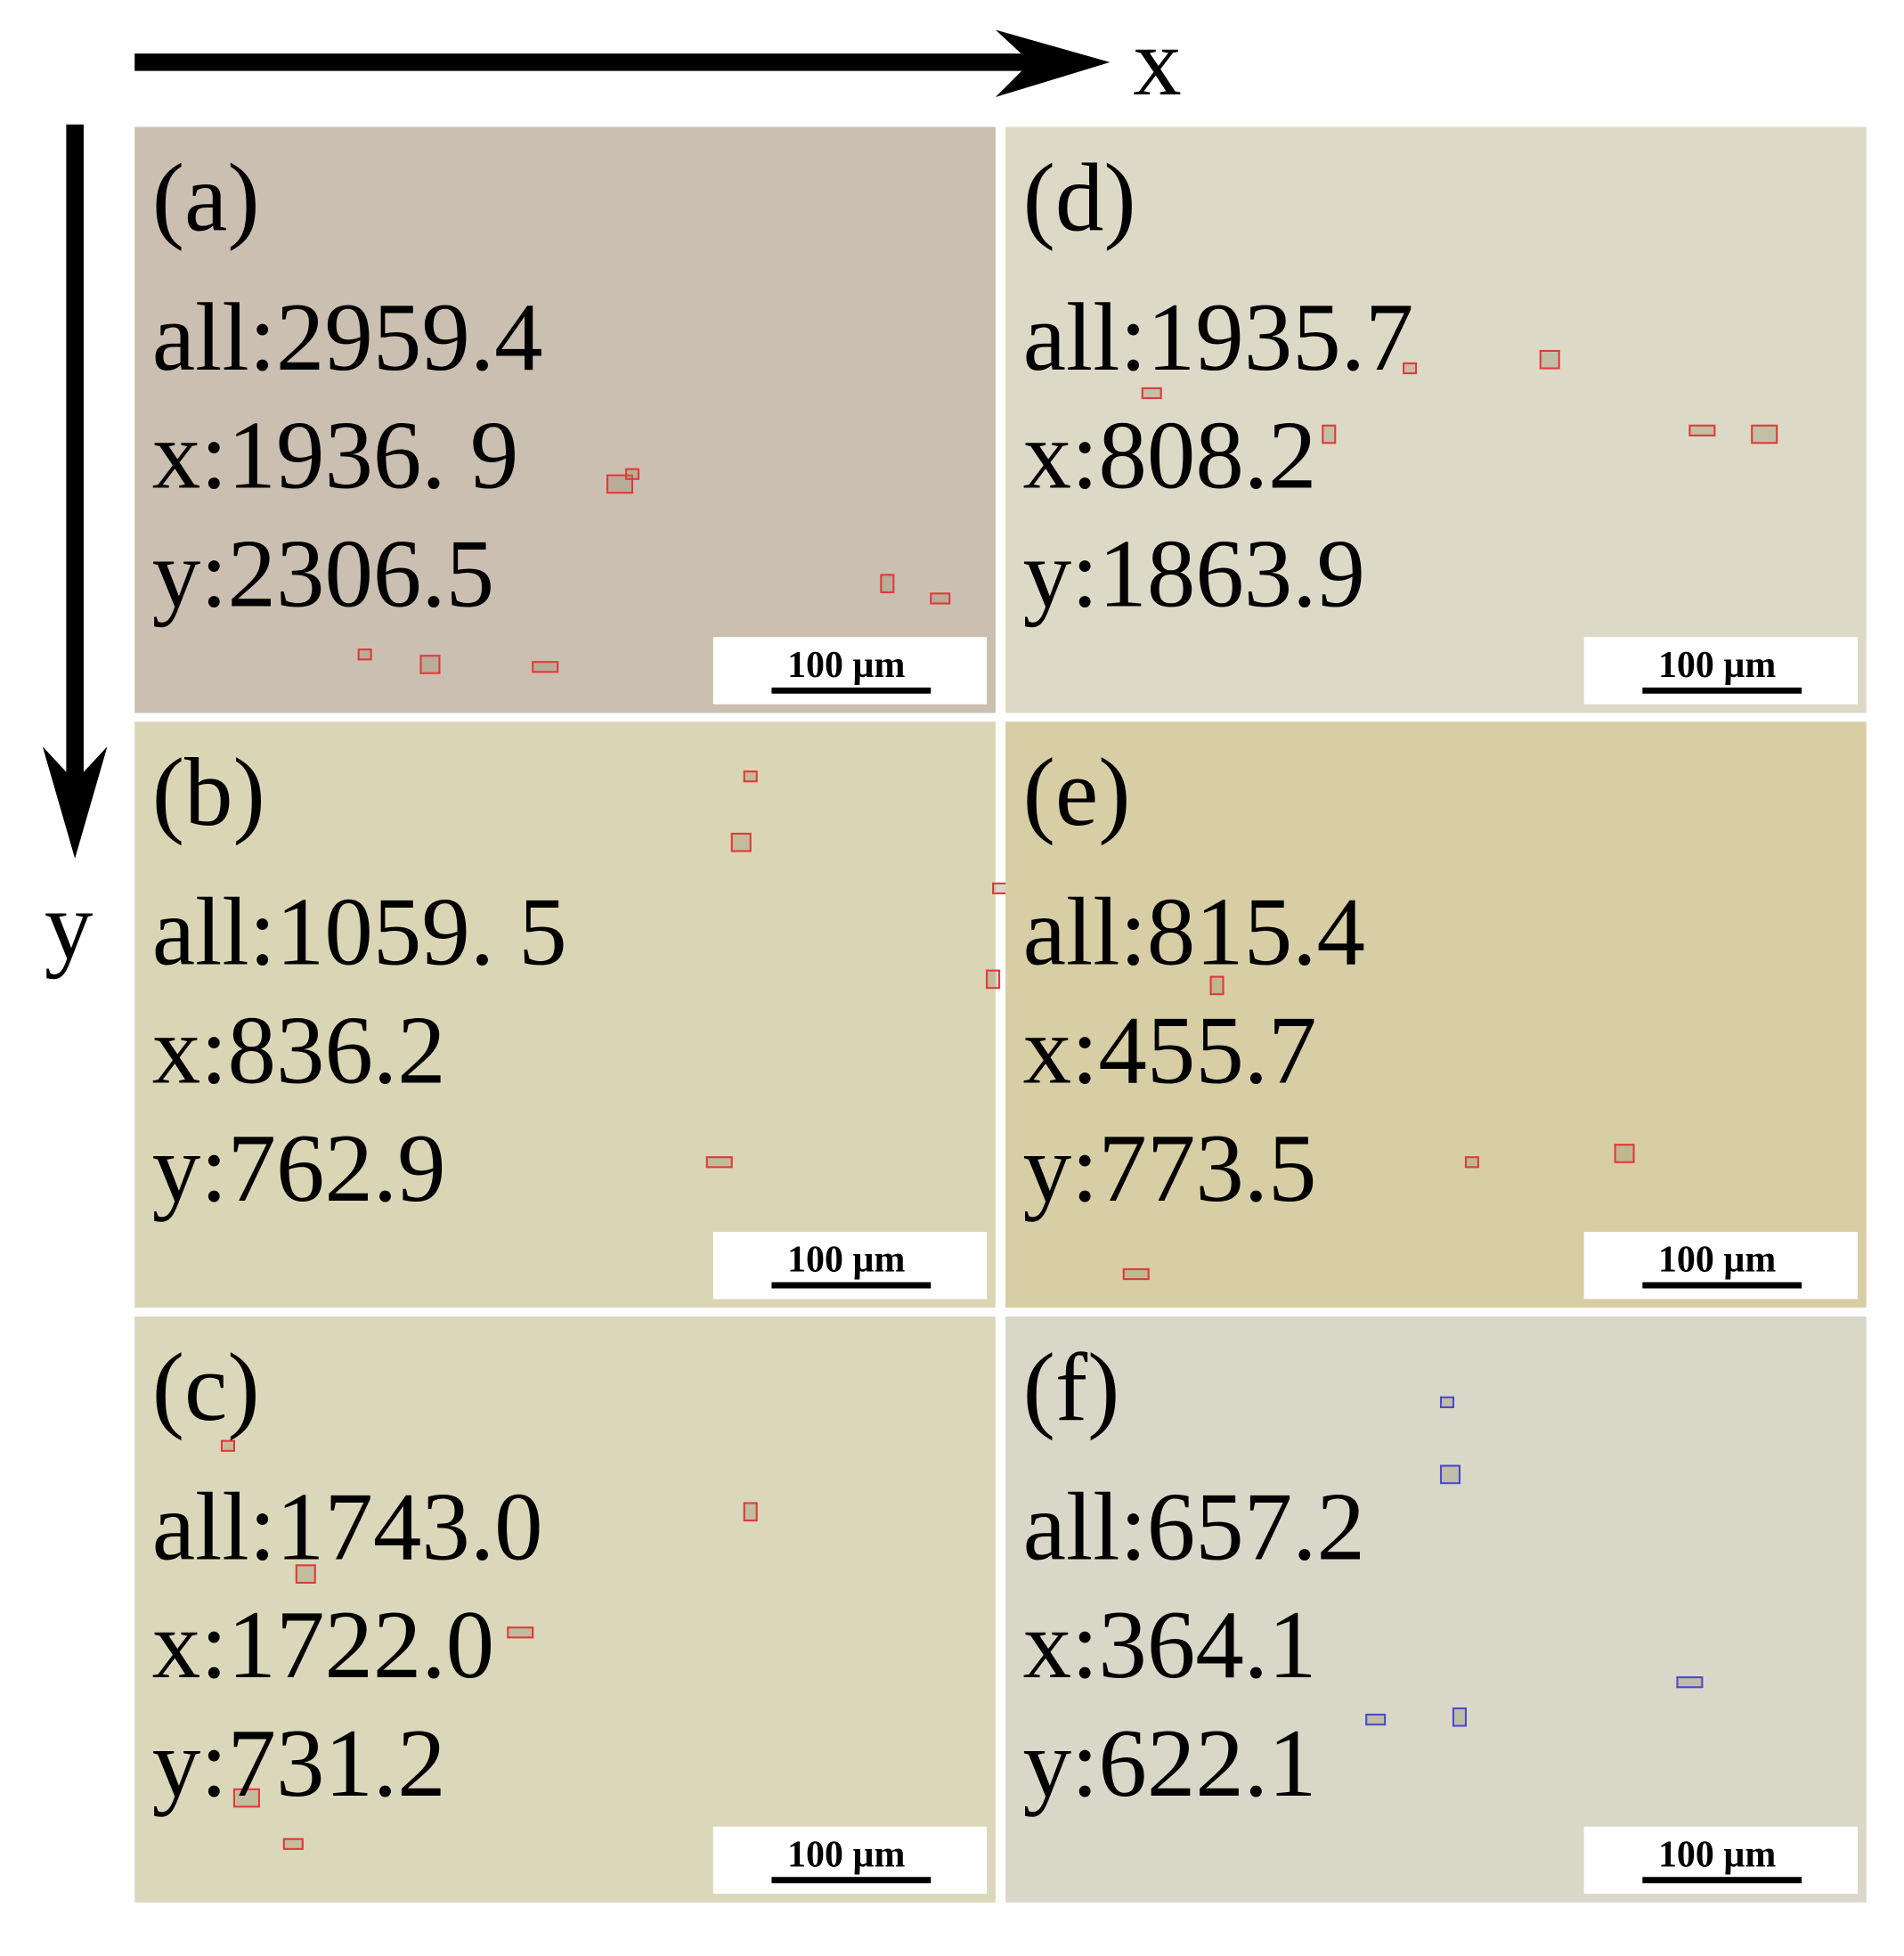 This screenshot has height=1956, width=1904. What do you see at coordinates (1170, 1763) in the screenshot?
I see `y-value: y:622.1` at bounding box center [1170, 1763].